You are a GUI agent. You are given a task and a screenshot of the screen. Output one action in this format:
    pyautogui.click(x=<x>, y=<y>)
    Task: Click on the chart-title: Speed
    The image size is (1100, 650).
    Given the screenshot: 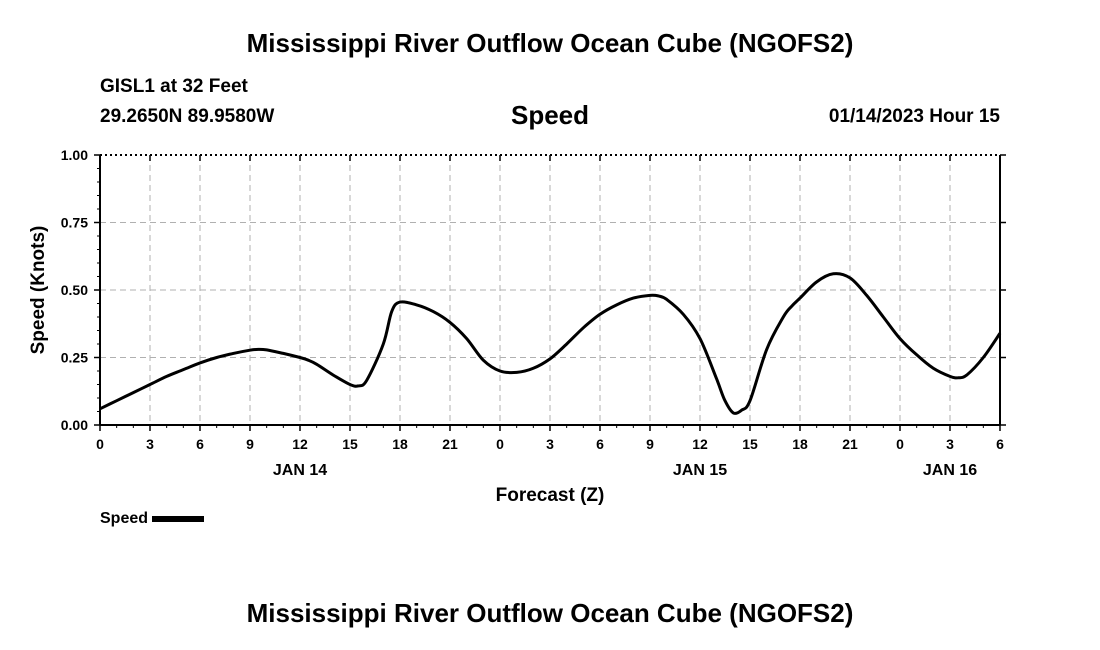 What is the action you would take?
    pyautogui.click(x=550, y=115)
    